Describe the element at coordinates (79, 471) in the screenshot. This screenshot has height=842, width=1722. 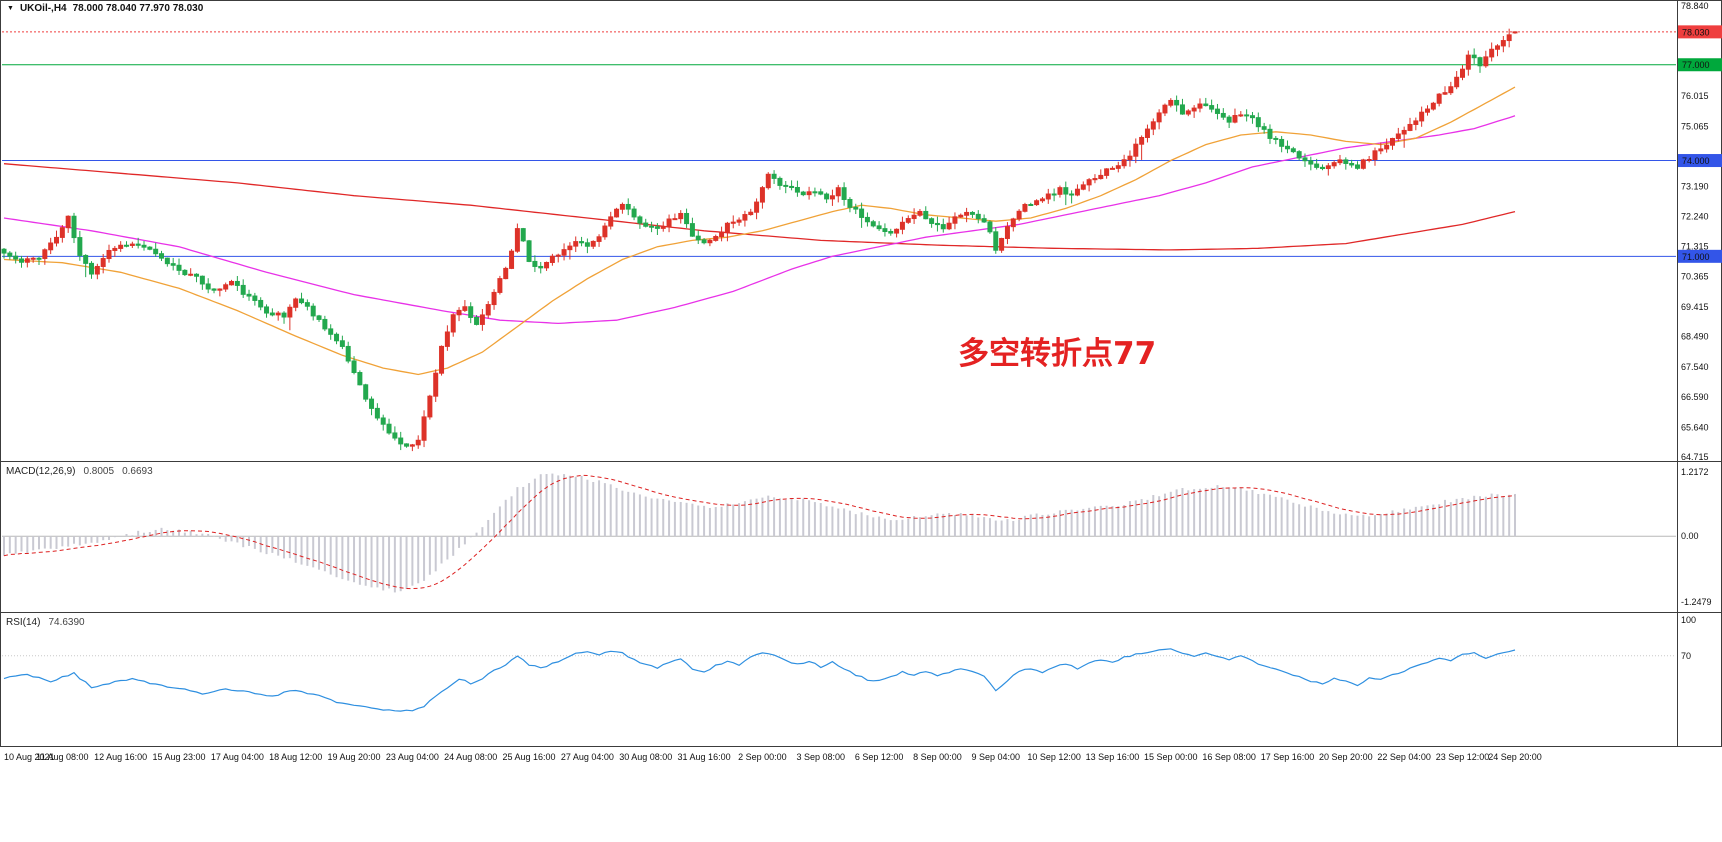
I see `macd-panel-header: MACD(12,26,9) 0.8005 0.6693` at that location.